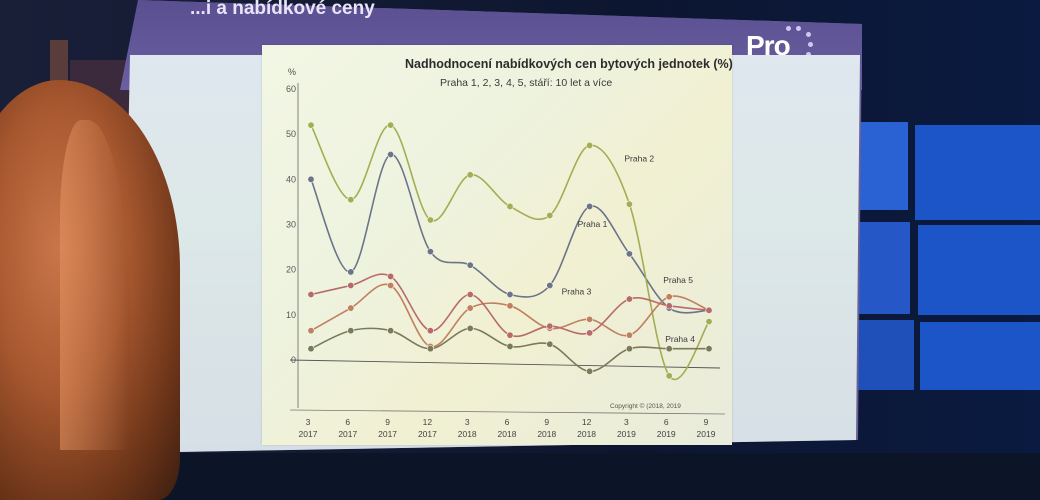 This screenshot has width=1040, height=500. Describe the element at coordinates (639, 158) in the screenshot. I see `series-label: Praha 2` at that location.